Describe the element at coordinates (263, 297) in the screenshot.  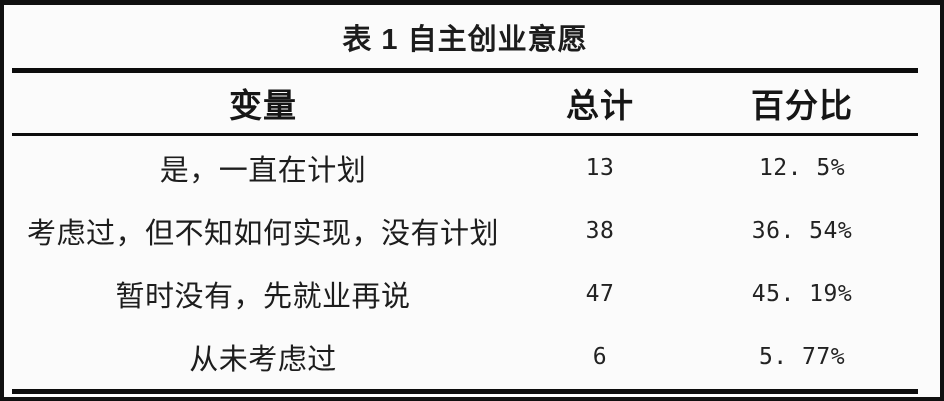
I see `variable-cell: 暂时没有，先就业再说` at that location.